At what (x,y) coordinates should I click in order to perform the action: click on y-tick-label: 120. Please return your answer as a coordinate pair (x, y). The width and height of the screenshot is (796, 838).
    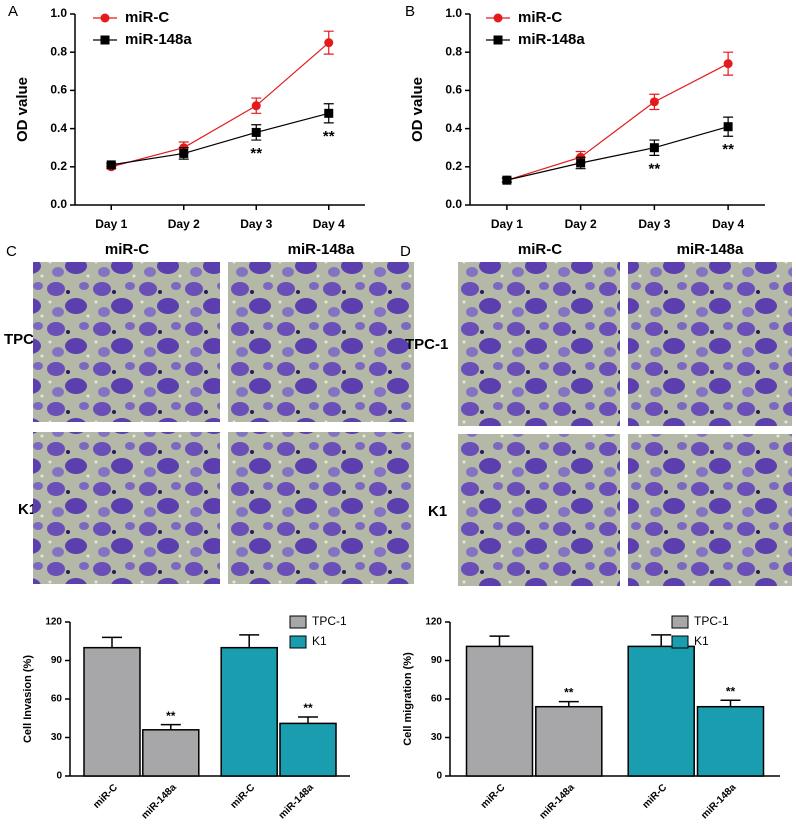
    Looking at the image, I should click on (433, 622).